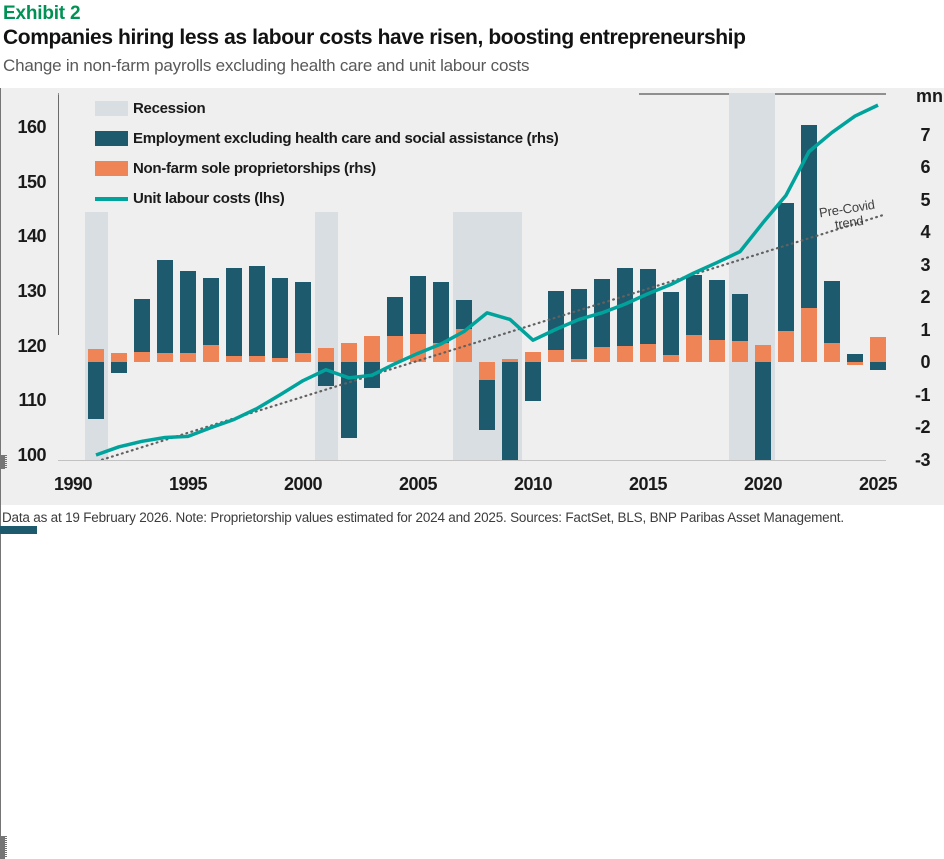 Image resolution: width=944 pixels, height=859 pixels. What do you see at coordinates (533, 357) in the screenshot?
I see `bar-proprietorships-2010` at bounding box center [533, 357].